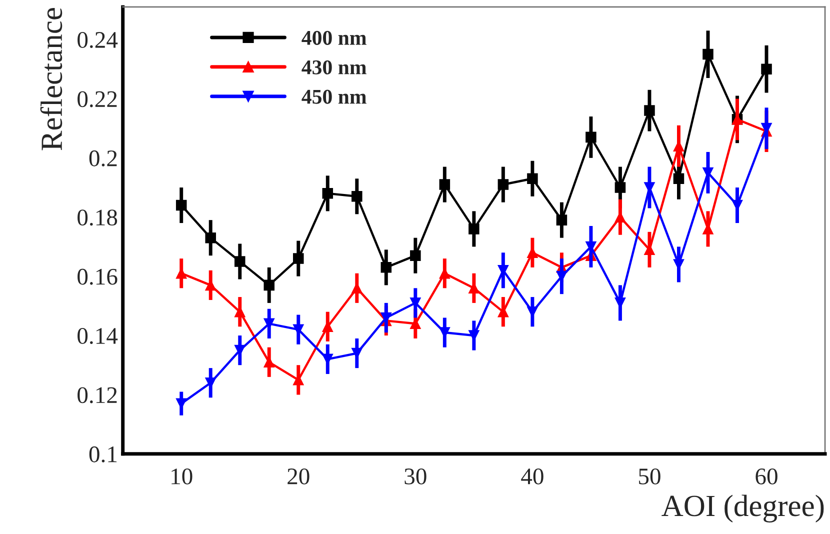 The width and height of the screenshot is (830, 534). I want to click on y-tick-label: 0.1, so click(103, 454).